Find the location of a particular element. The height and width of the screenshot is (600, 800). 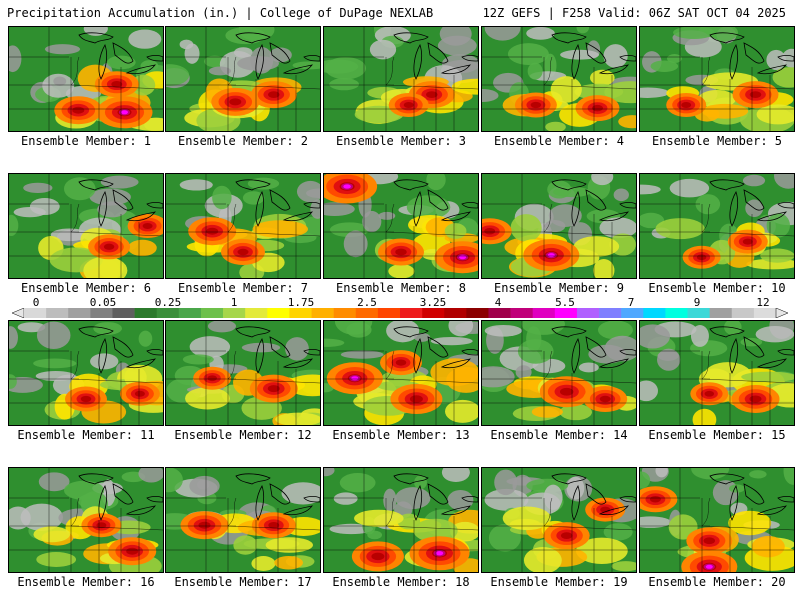

member-caption-1: Ensemble Member: 1 is located at coordinates (86, 141).